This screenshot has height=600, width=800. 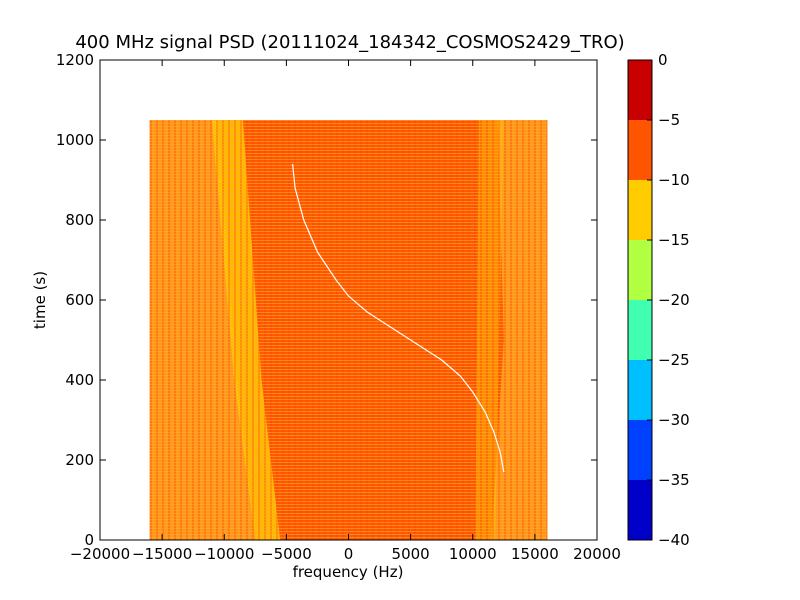 What do you see at coordinates (535, 554) in the screenshot?
I see `x-tick-label: 15000` at bounding box center [535, 554].